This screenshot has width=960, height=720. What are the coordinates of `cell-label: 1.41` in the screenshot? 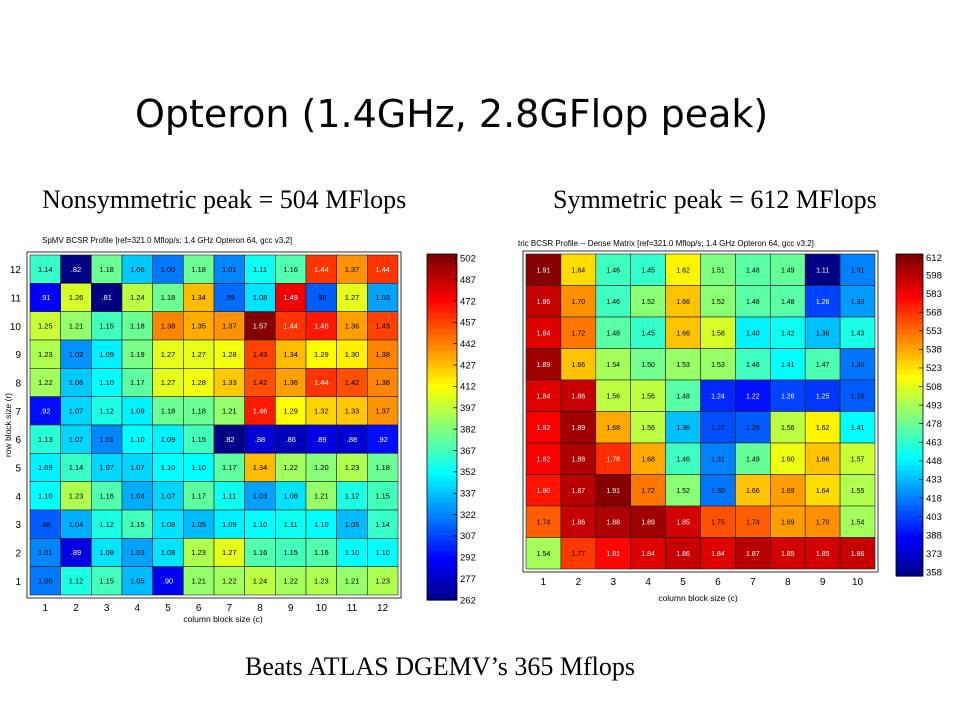 It's located at (788, 365).